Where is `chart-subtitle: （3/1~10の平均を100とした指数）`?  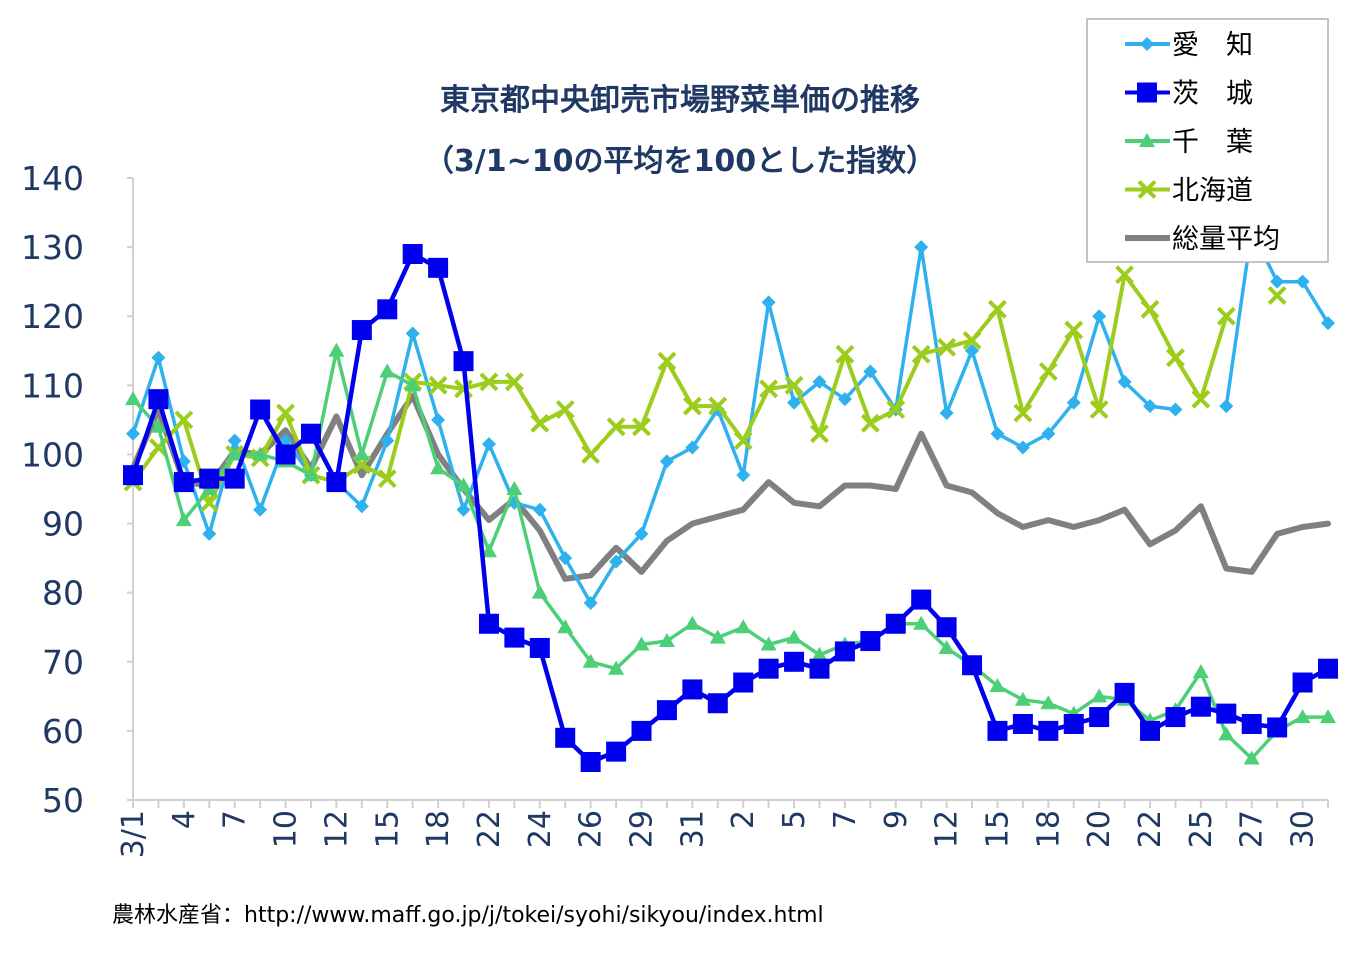 chart-subtitle: （3/1~10の平均を100とした指数） is located at coordinates (680, 161).